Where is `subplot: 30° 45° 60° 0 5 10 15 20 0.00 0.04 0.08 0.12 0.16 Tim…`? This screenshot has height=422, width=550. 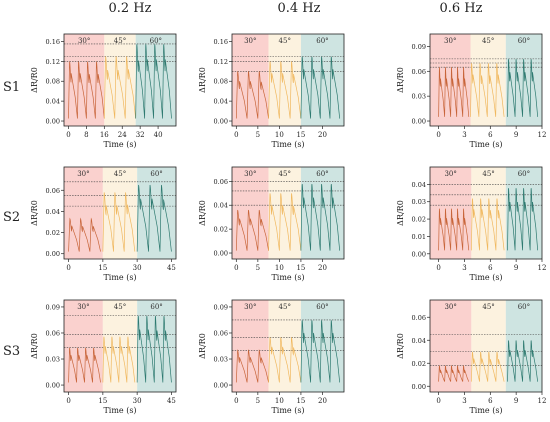 subplot: 30° 45° 60° 0 5 10 15 20 0.00 0.04 0.08 0.12 0.16 Tim… is located at coordinates (271, 91).